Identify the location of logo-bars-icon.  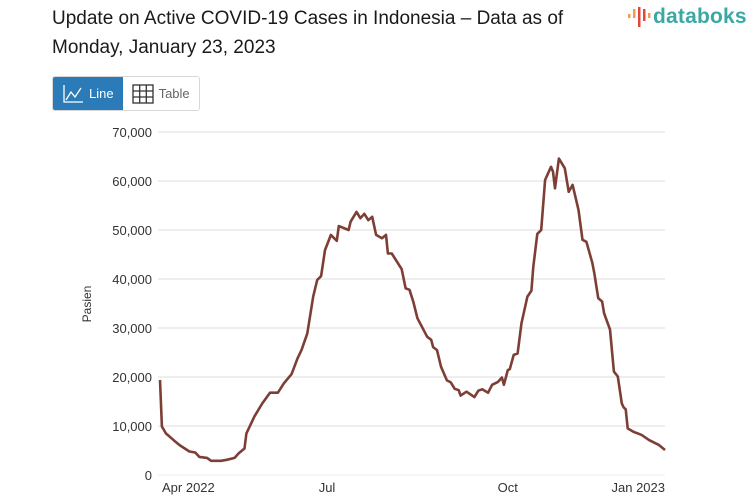
(639, 17).